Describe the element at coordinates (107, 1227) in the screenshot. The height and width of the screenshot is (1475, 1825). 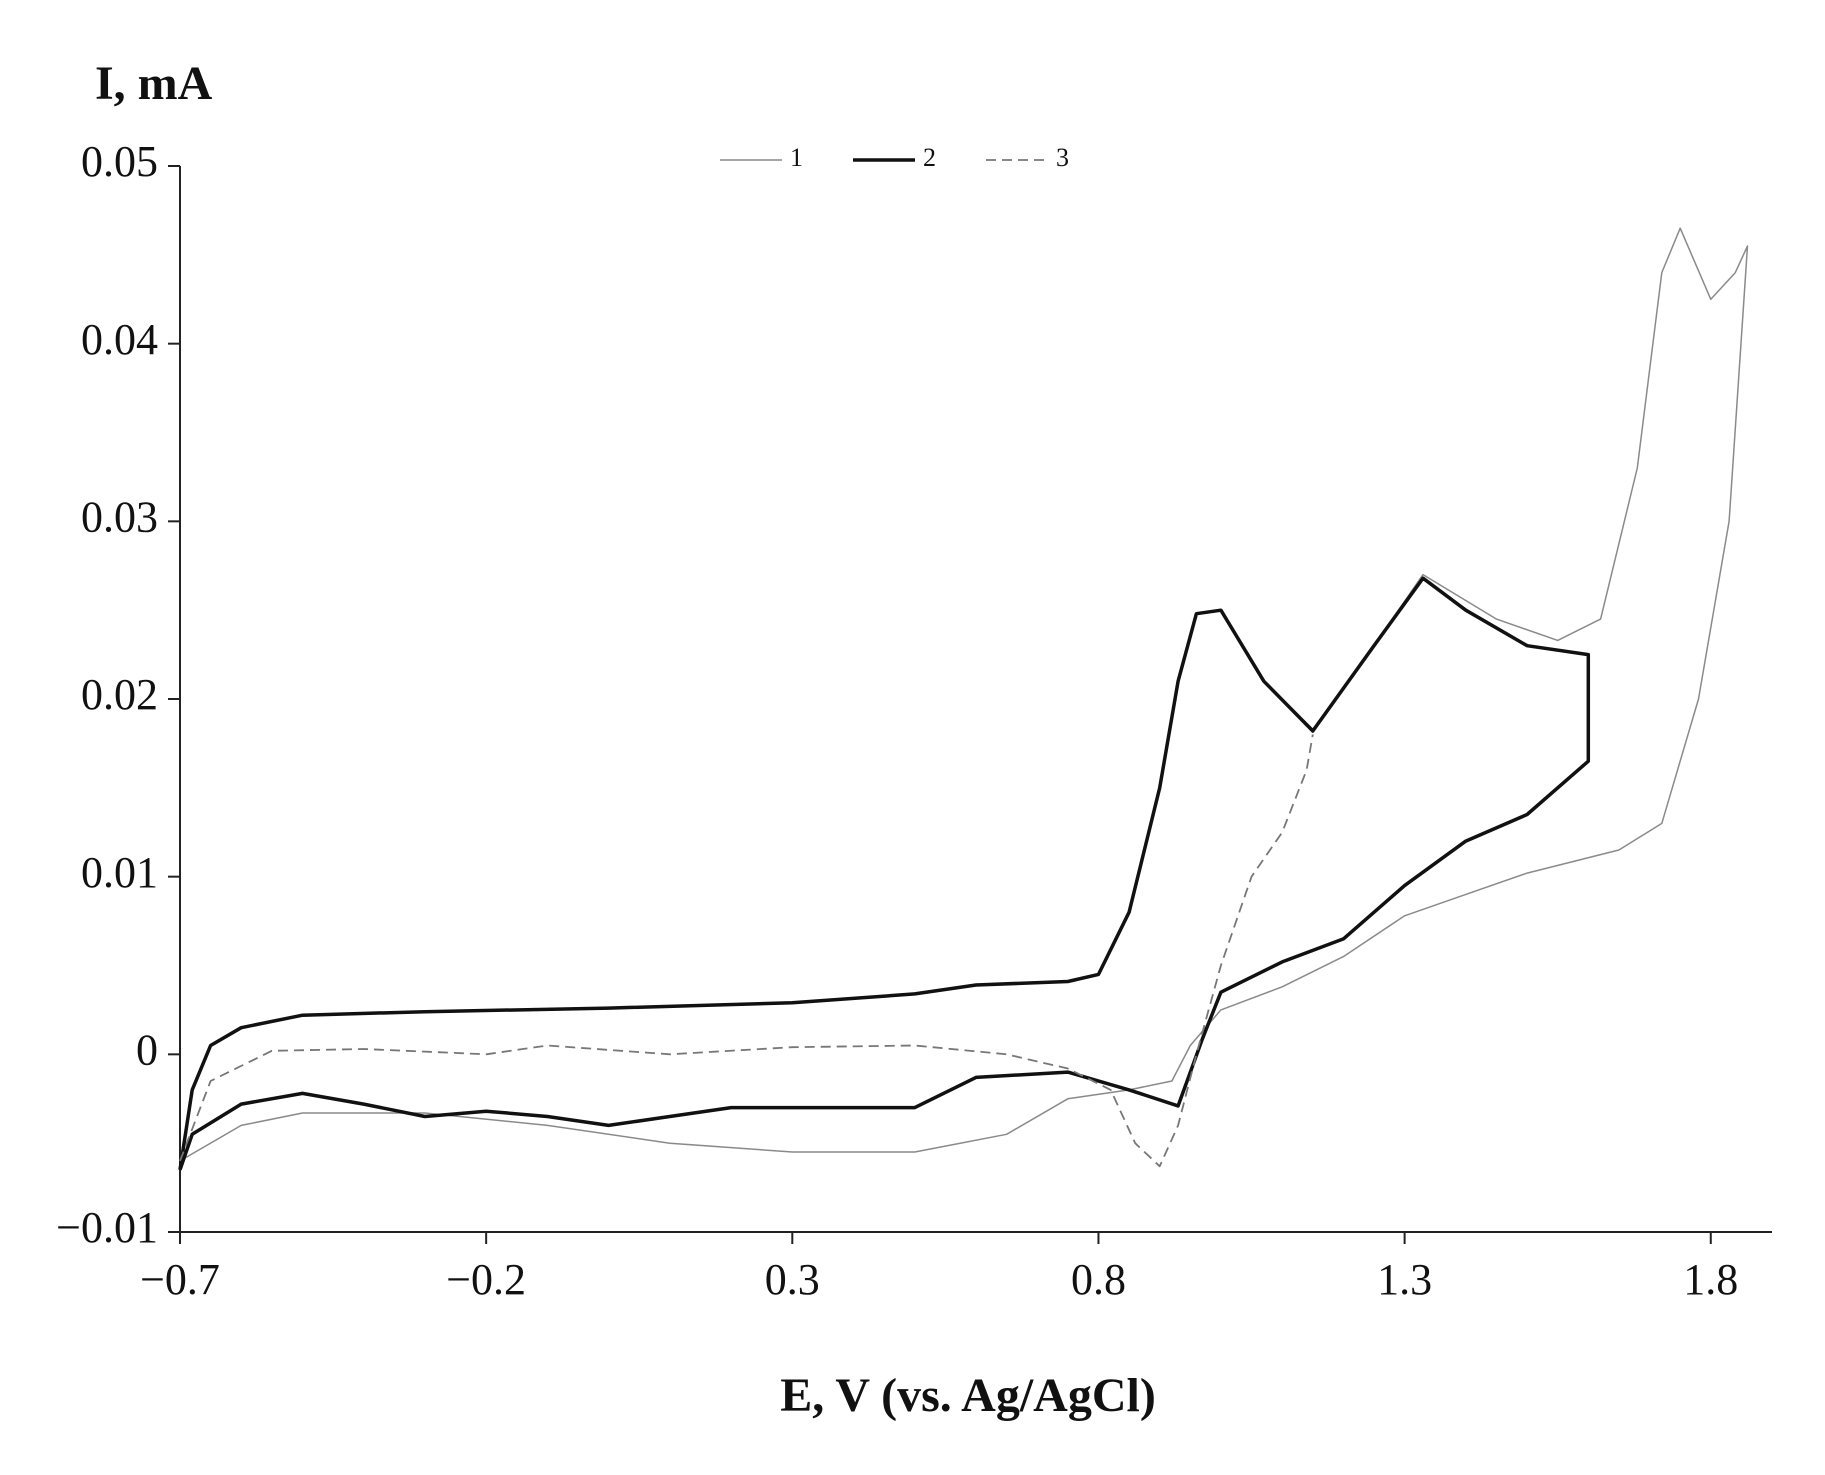
I see `y-tick-label: −0.01` at that location.